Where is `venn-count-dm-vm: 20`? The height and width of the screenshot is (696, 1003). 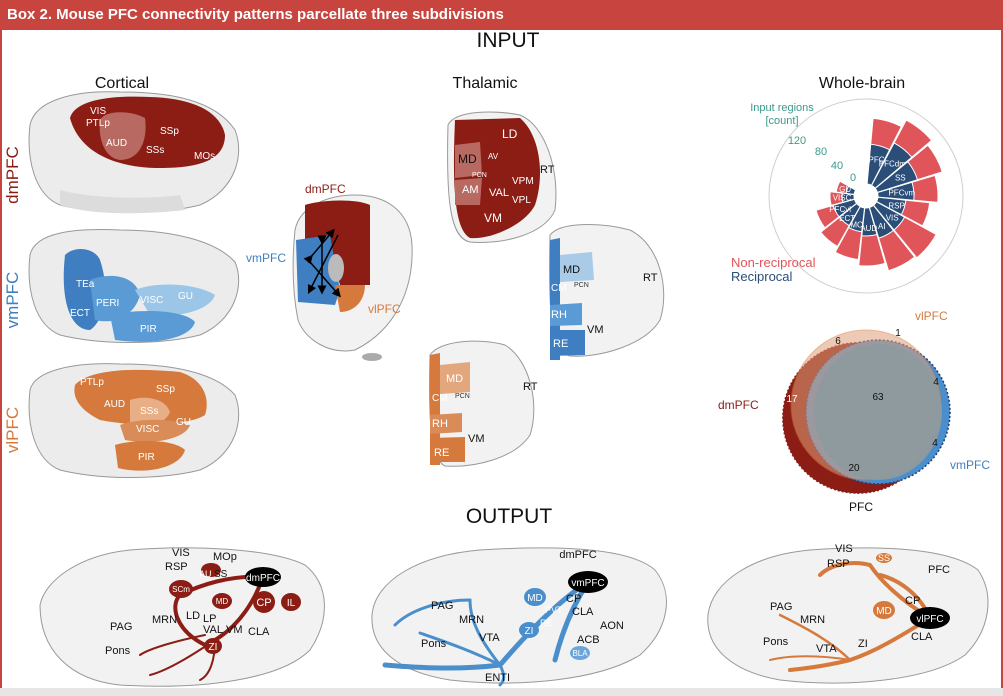
venn-count-dm-vm: 20 is located at coordinates (854, 468).